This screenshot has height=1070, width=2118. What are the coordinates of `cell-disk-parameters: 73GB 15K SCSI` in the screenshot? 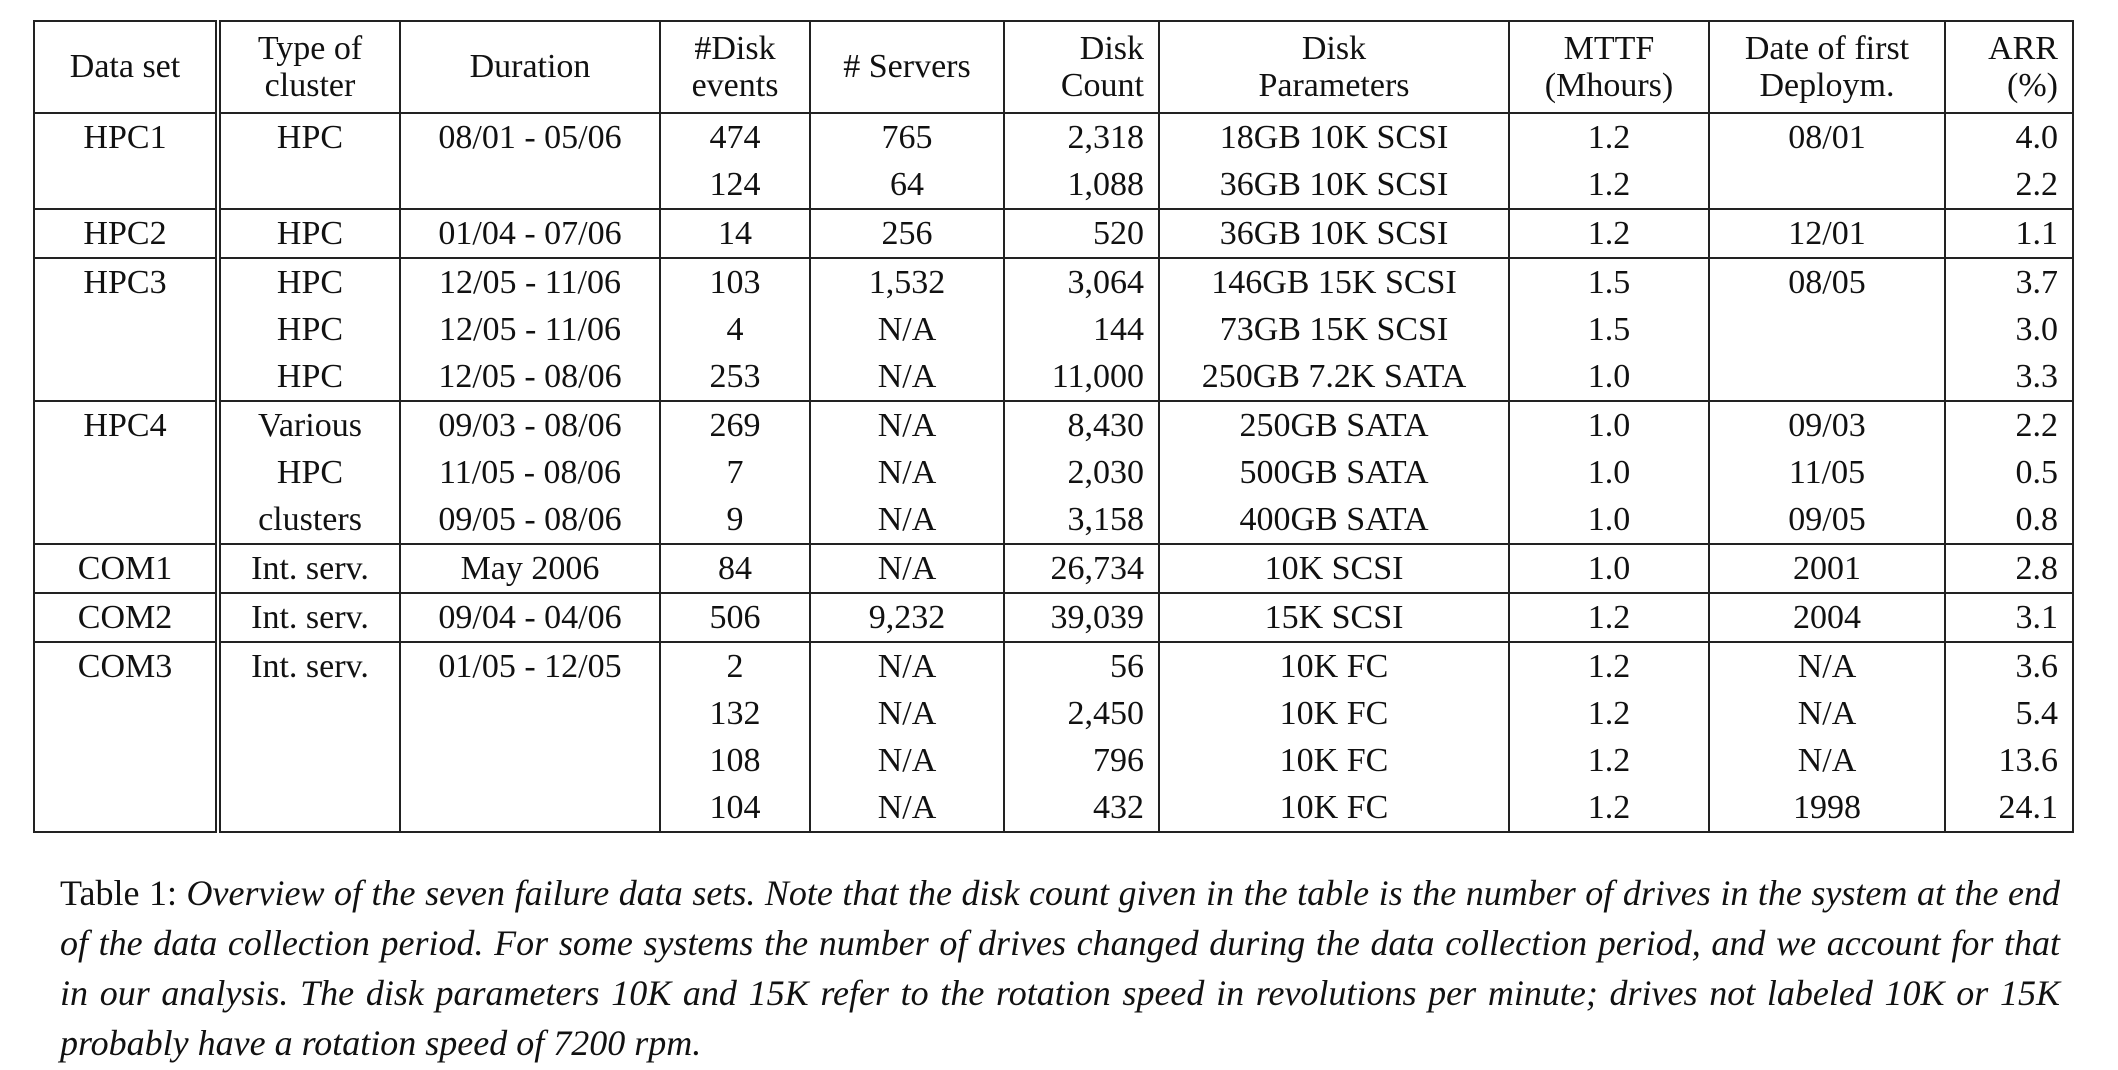 It's located at (1334, 329).